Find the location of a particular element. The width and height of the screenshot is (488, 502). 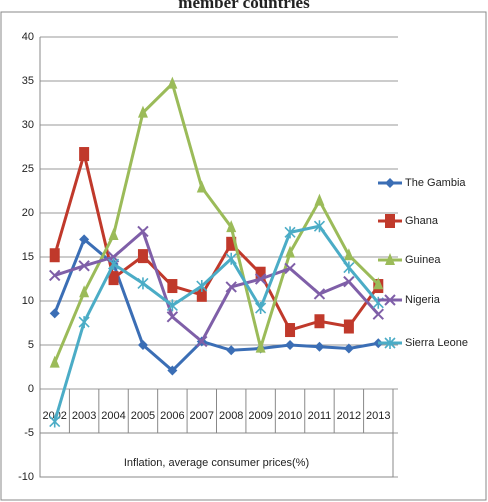

legend-entry: The Gambia is located at coordinates (422, 183).